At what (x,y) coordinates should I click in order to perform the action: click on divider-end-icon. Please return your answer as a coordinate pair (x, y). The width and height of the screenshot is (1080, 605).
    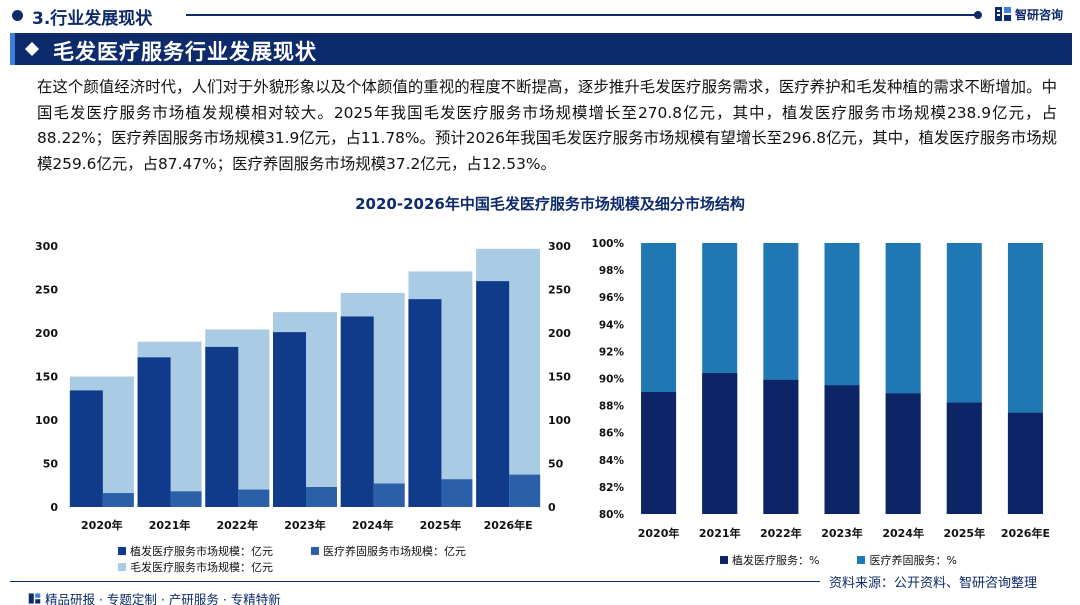
    Looking at the image, I should click on (978, 15).